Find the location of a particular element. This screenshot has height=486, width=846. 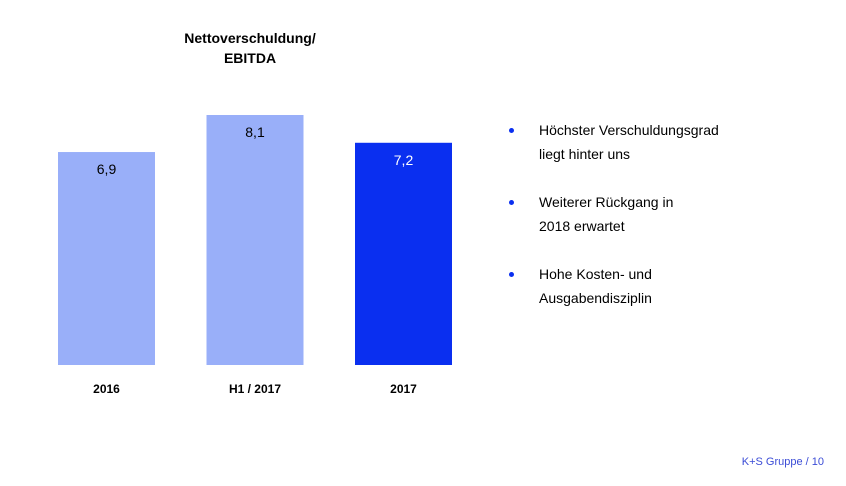

bullet-text-line: Höchster Verschuldungsgrad is located at coordinates (629, 130).